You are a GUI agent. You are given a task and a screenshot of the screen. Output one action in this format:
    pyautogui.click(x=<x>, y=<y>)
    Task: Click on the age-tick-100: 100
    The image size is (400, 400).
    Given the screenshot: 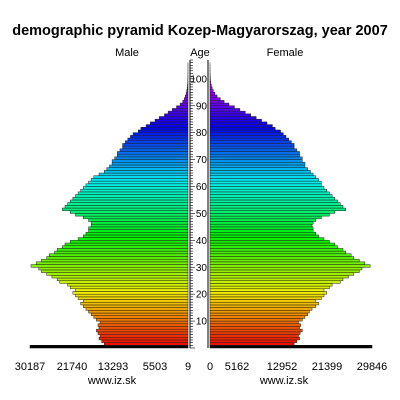 What is the action you would take?
    pyautogui.click(x=198, y=79)
    